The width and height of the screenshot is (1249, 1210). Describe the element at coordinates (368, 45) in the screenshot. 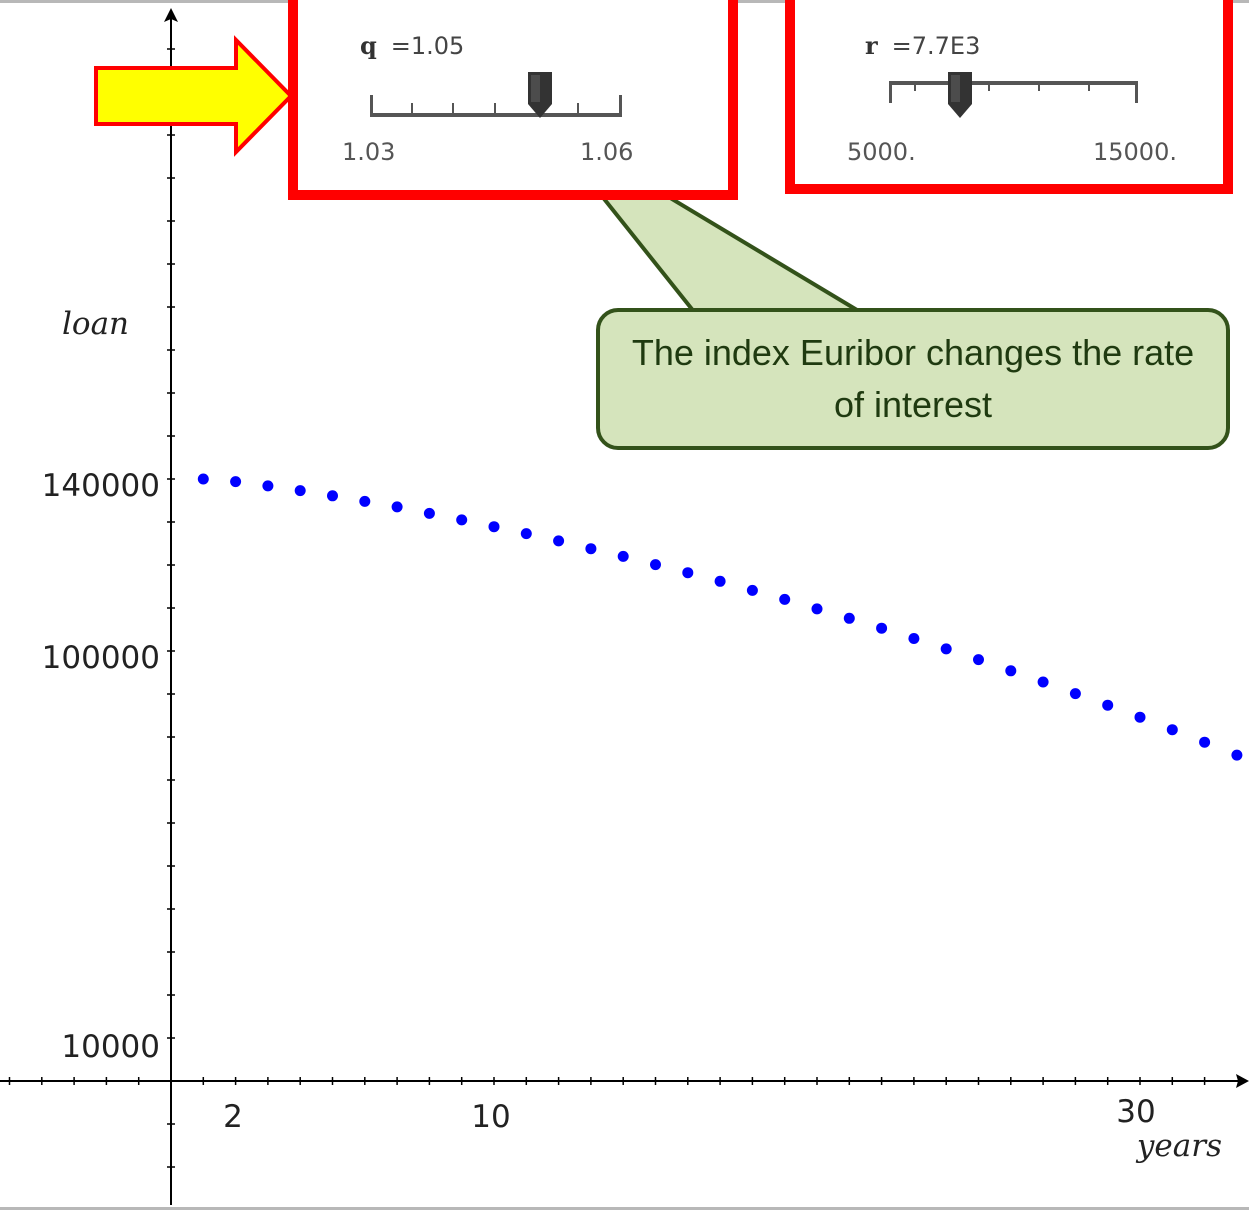

I see `slider-q-name: q` at that location.